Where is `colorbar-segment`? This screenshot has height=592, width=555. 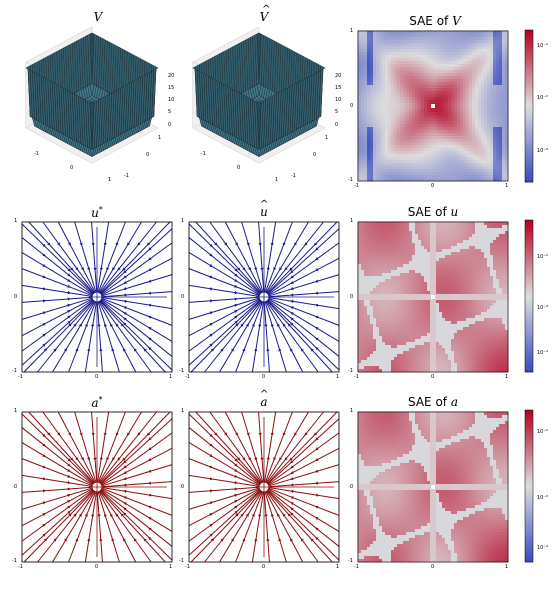
colorbar-segment is located at coordinates (529, 52).